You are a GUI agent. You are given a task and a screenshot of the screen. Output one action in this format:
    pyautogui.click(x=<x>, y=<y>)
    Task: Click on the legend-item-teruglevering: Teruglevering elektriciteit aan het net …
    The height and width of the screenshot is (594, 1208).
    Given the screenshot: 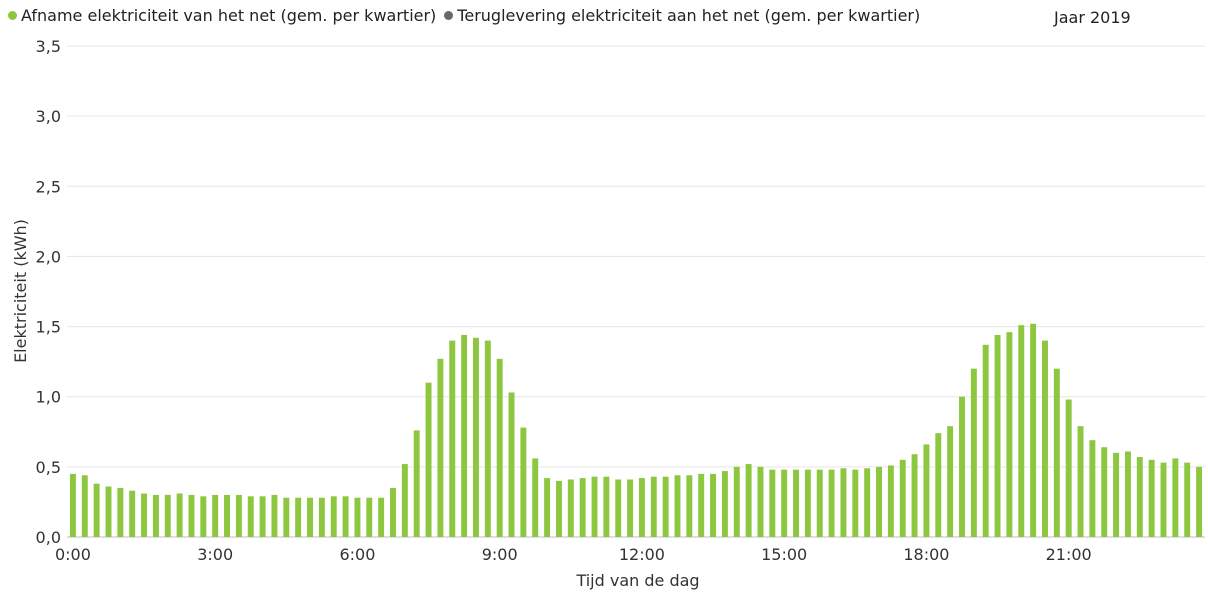 What is the action you would take?
    pyautogui.click(x=682, y=15)
    